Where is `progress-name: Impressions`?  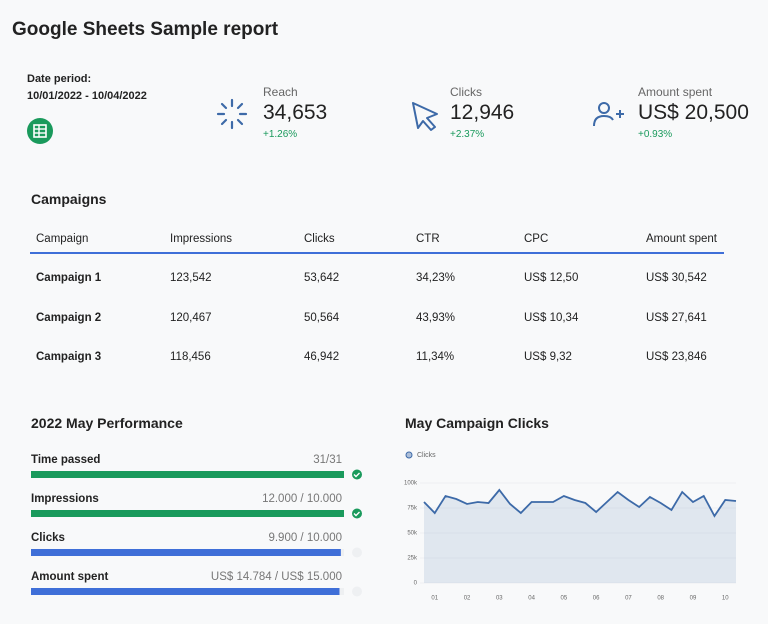 progress-name: Impressions is located at coordinates (65, 499).